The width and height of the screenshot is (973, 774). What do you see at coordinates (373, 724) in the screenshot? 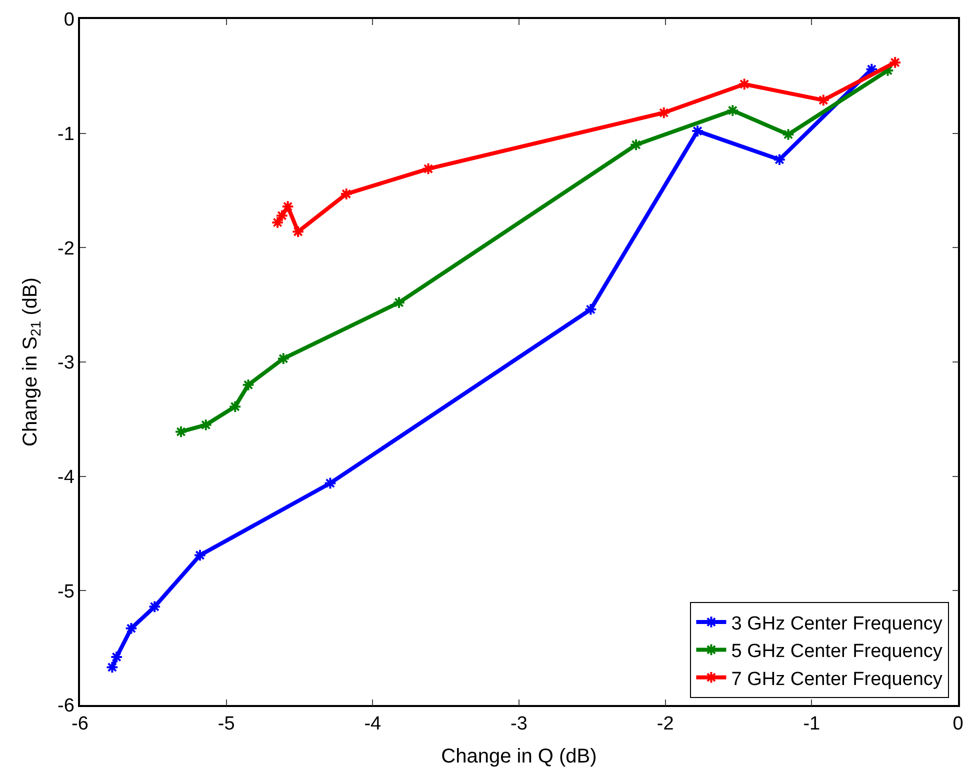
I see `x-tick-label: -4` at bounding box center [373, 724].